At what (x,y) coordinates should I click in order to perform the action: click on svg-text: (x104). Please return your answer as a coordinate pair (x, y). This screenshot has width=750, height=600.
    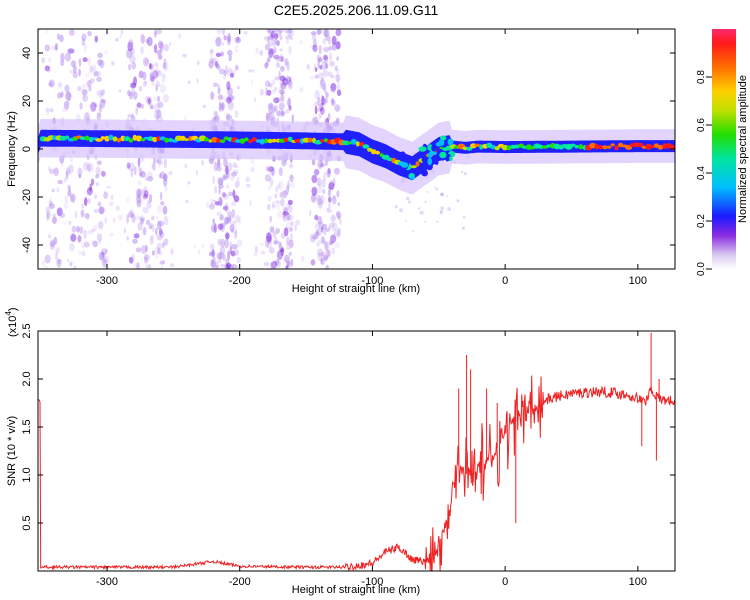
    Looking at the image, I should click on (11, 322).